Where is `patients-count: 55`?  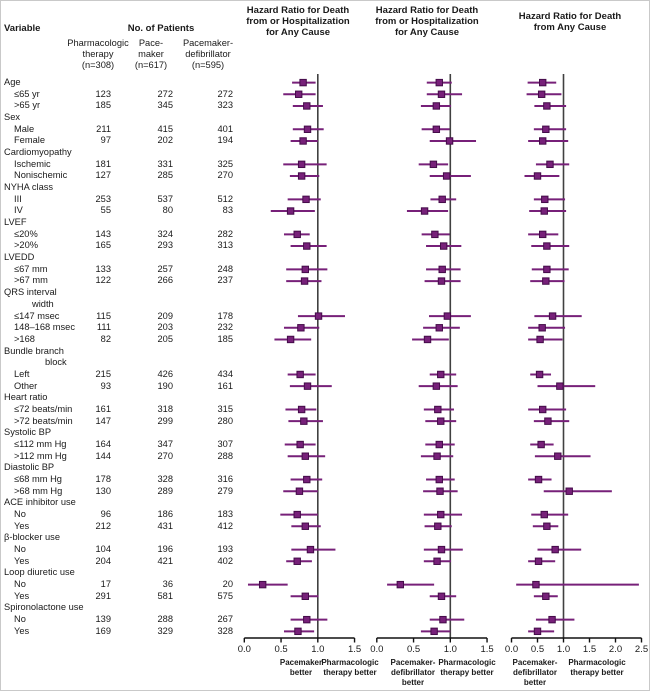 patients-count: 55 is located at coordinates (105, 210).